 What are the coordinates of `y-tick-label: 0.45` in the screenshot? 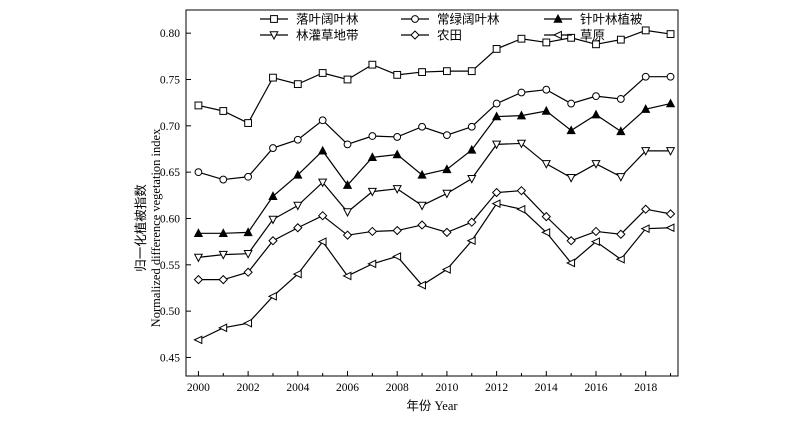 It's located at (170, 358).